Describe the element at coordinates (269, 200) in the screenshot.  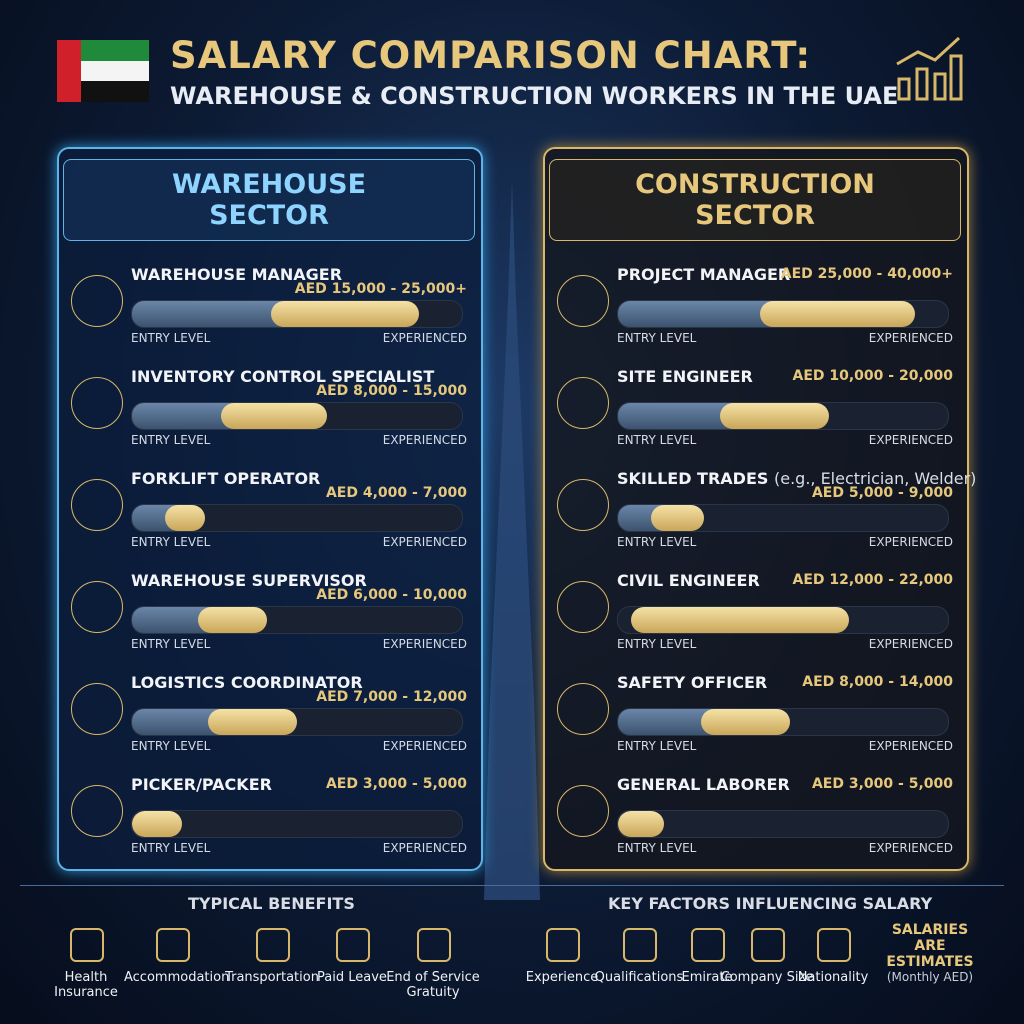
I see `sector-title: WAREHOUSE SECTOR` at that location.